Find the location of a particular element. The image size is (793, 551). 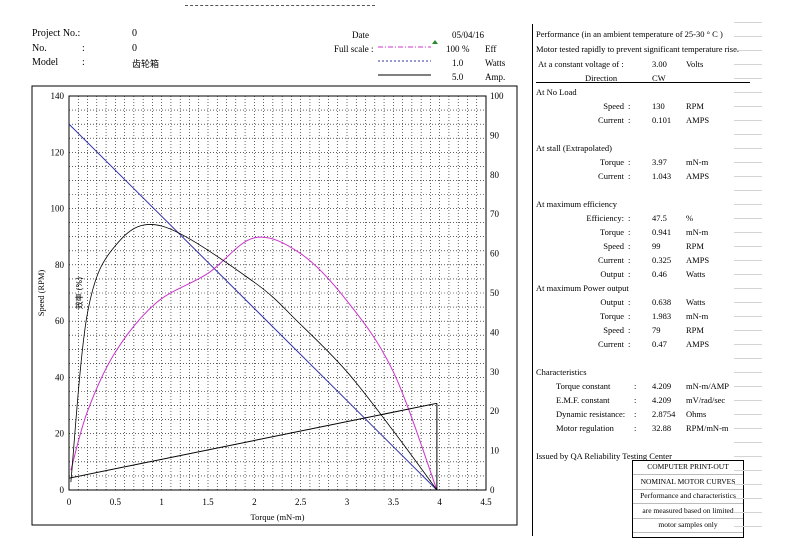

metric-value: 0.46 is located at coordinates (659, 274).